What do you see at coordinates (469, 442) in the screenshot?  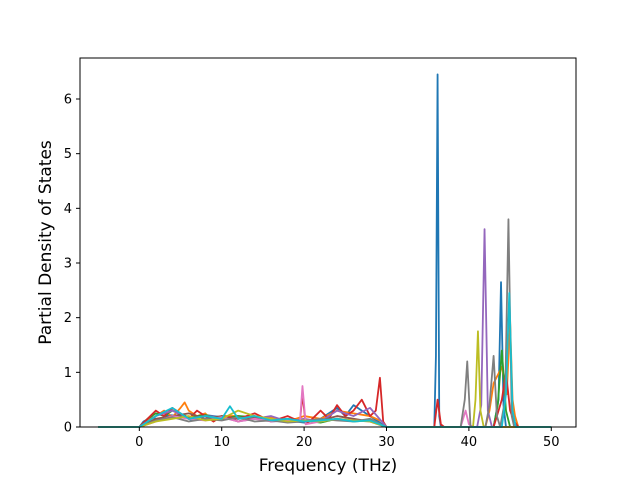 I see `x-tick-label: 40` at bounding box center [469, 442].